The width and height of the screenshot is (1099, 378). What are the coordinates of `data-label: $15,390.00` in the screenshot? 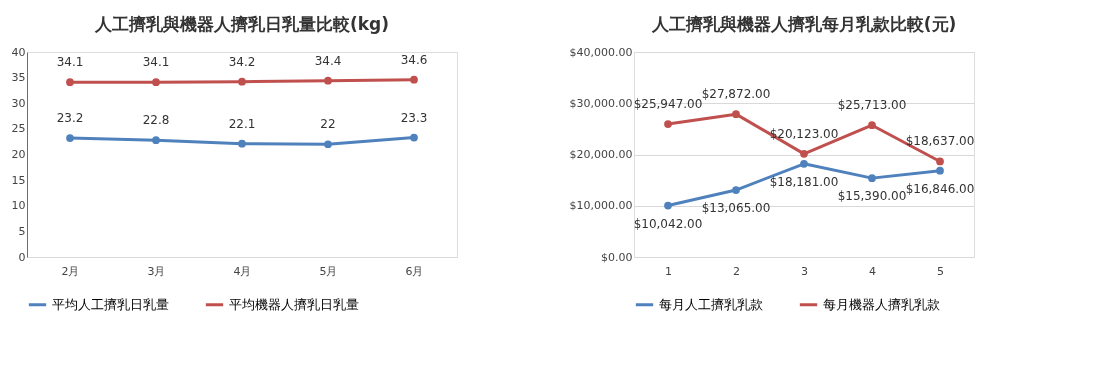 It's located at (872, 196).